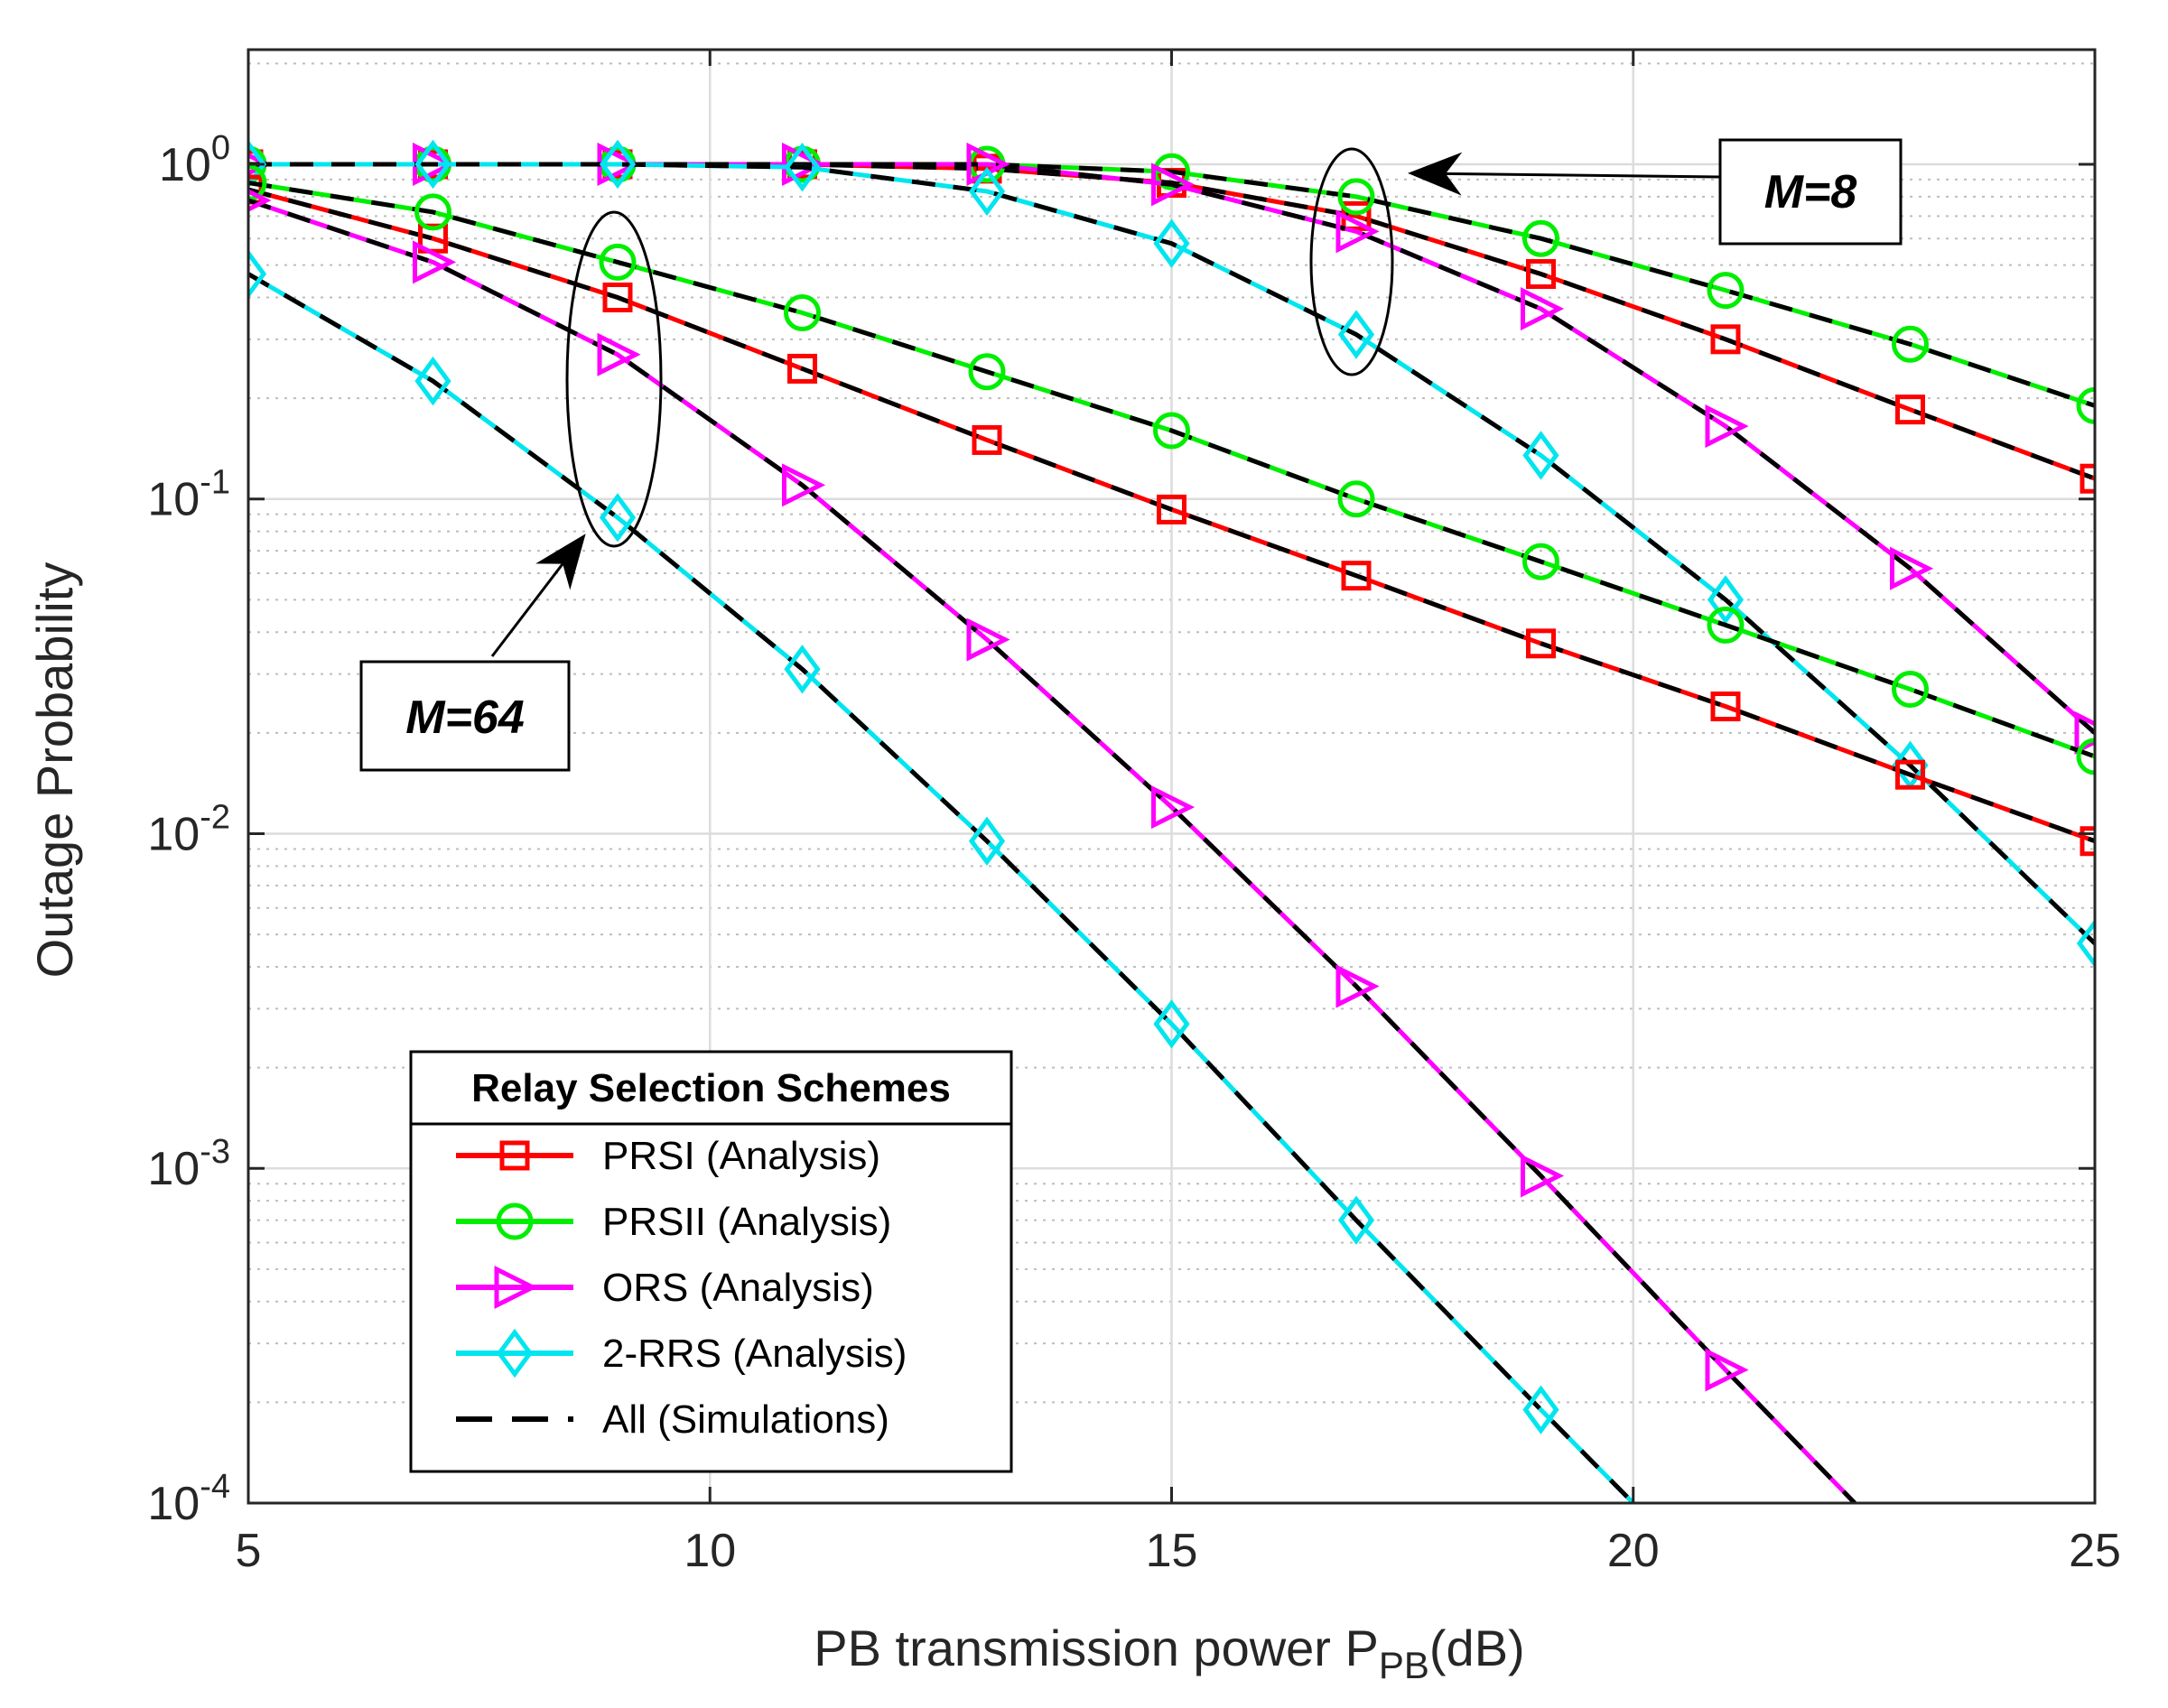 Image resolution: width=2168 pixels, height=1708 pixels. What do you see at coordinates (1169, 1653) in the screenshot?
I see `x-axis-label: PB transmission power PPB(dB)` at bounding box center [1169, 1653].